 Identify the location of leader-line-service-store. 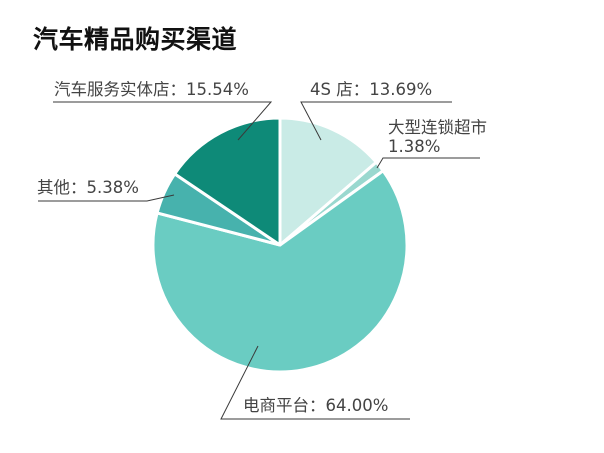
(163, 121).